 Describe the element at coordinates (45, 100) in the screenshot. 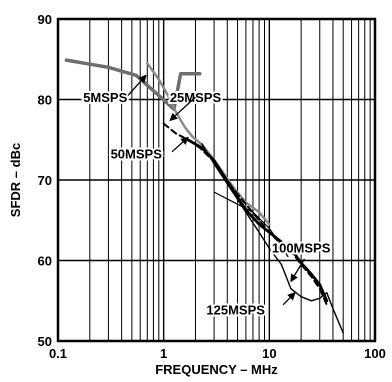

I see `y-tick-label: 80` at that location.